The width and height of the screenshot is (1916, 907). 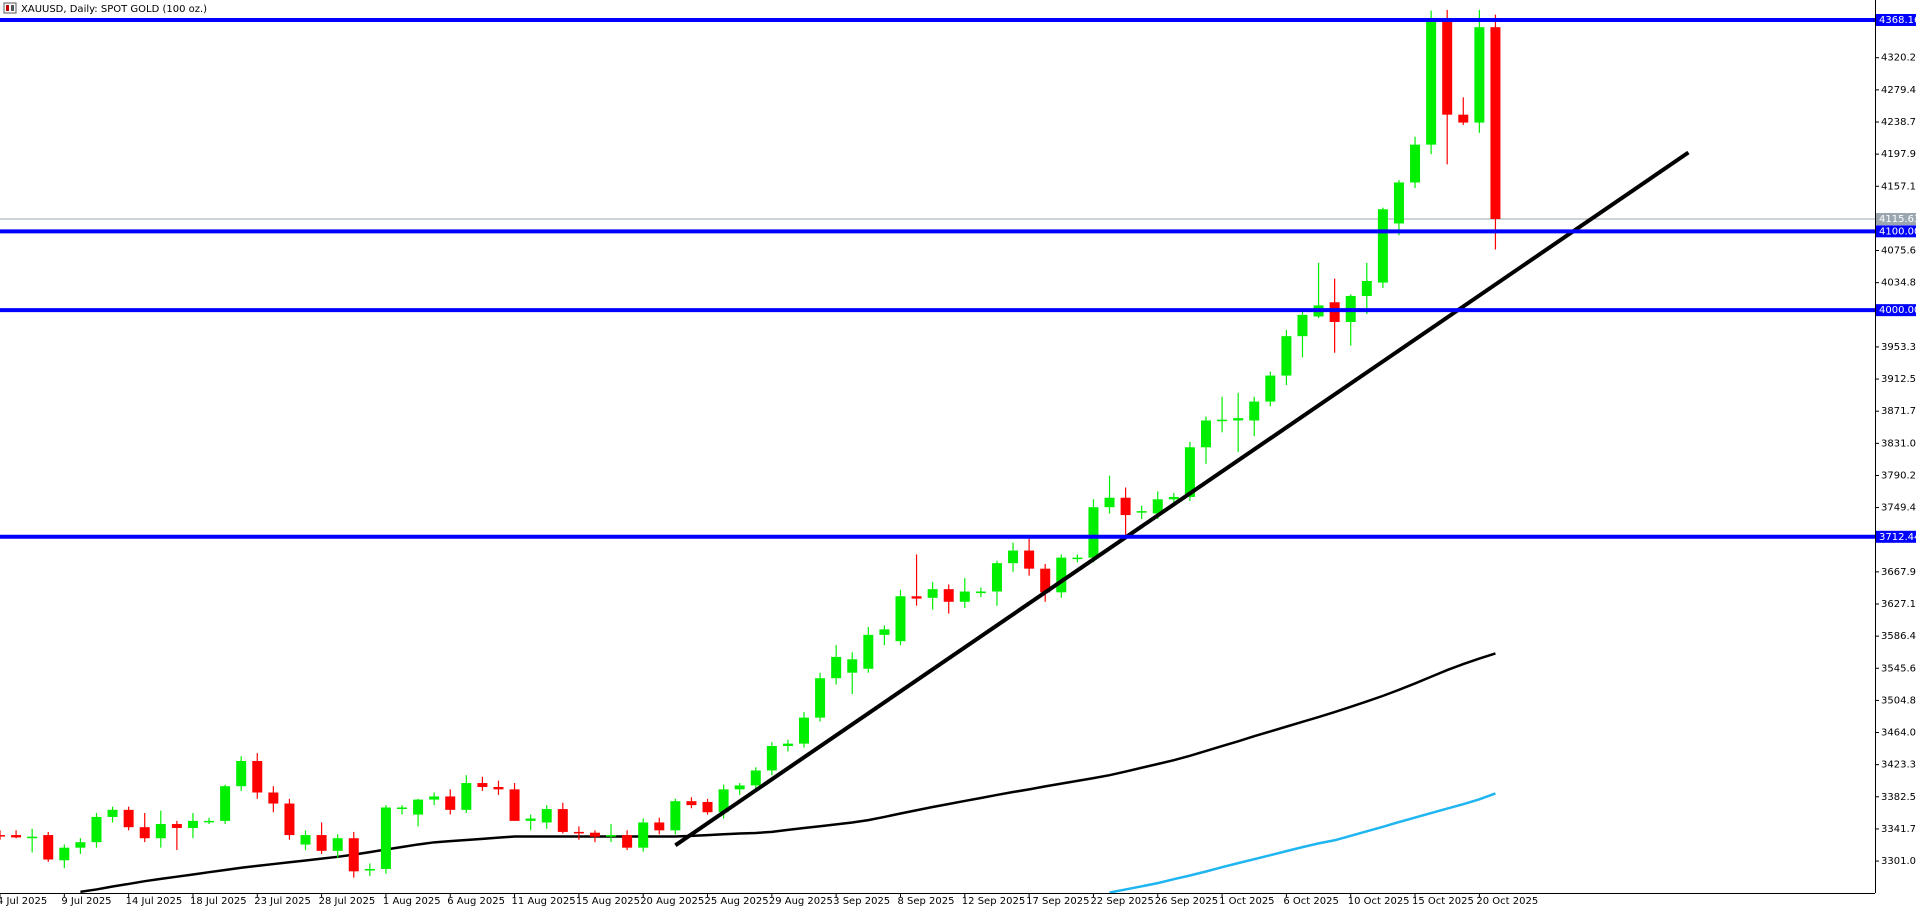 I want to click on last-price-label: 4115.63, so click(x=1897, y=219).